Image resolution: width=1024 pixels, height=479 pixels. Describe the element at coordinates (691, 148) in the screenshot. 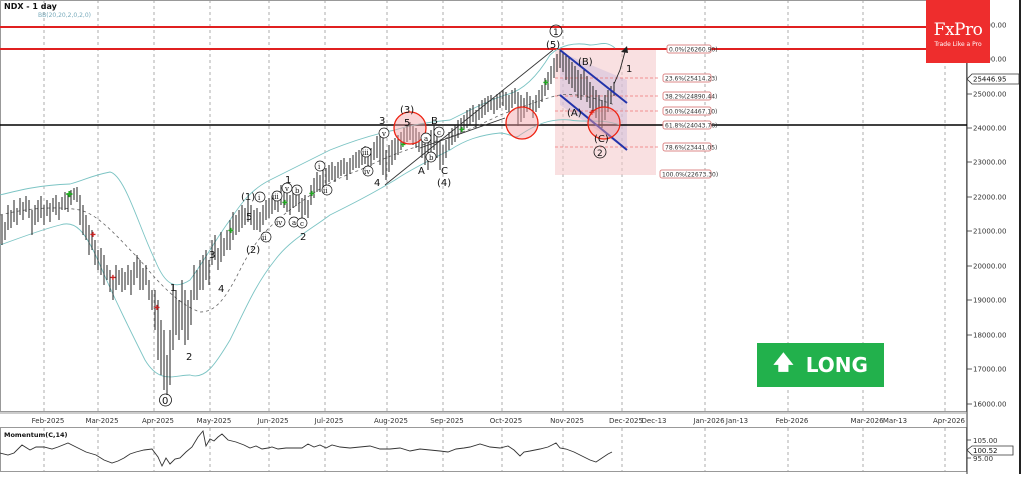

I see `svg-text: 78.6%(23441.05)` at that location.